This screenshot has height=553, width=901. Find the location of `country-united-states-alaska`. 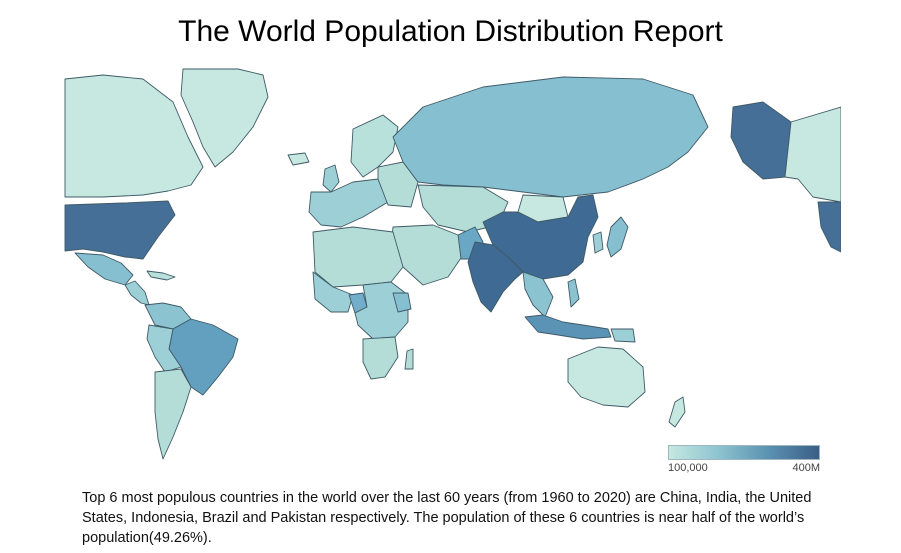

country-united-states-alaska is located at coordinates (761, 140).